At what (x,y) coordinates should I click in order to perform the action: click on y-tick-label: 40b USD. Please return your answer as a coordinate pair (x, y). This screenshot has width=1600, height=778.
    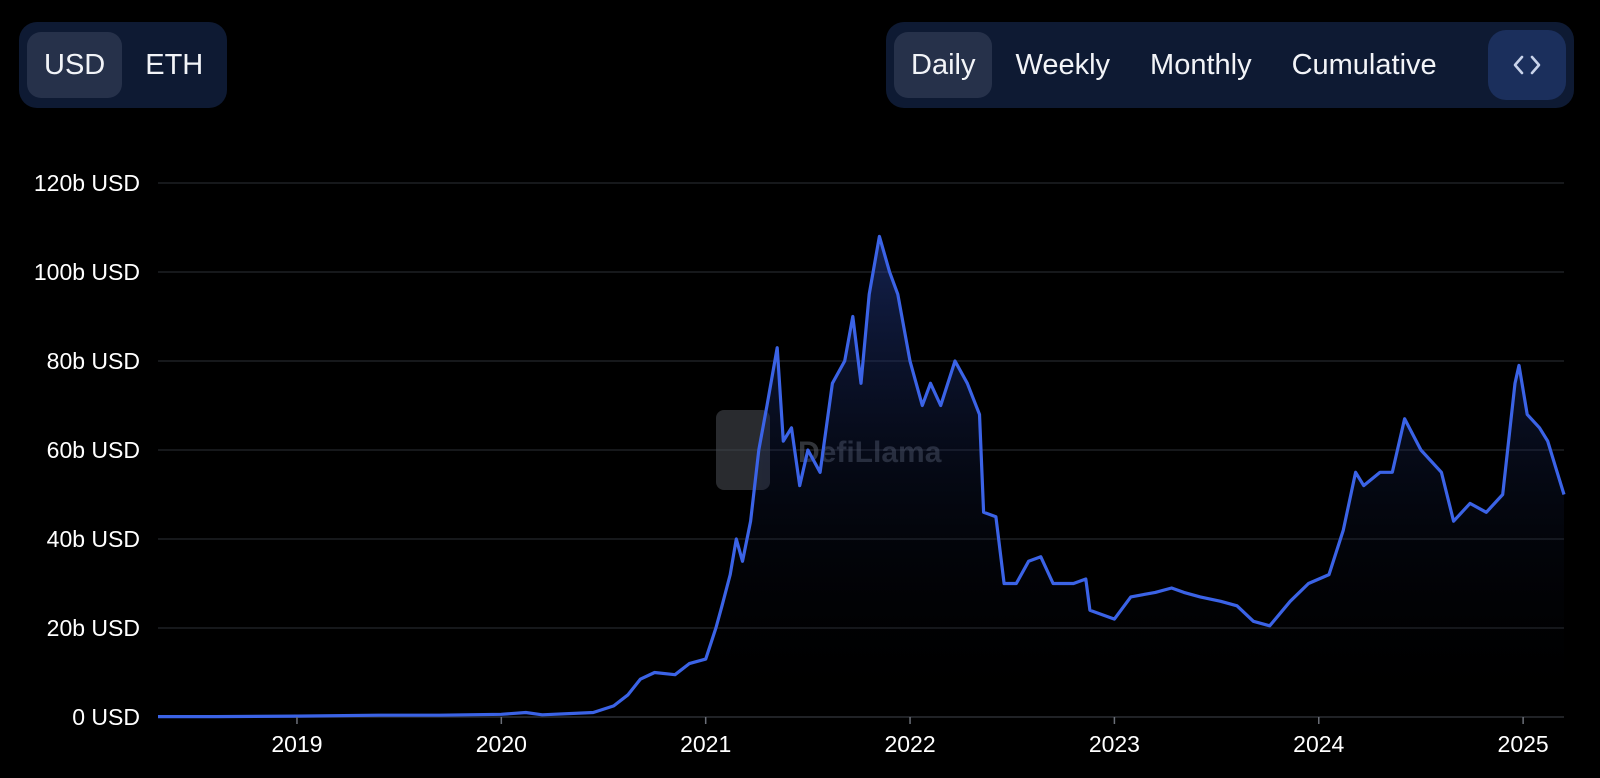
    Looking at the image, I should click on (93, 539).